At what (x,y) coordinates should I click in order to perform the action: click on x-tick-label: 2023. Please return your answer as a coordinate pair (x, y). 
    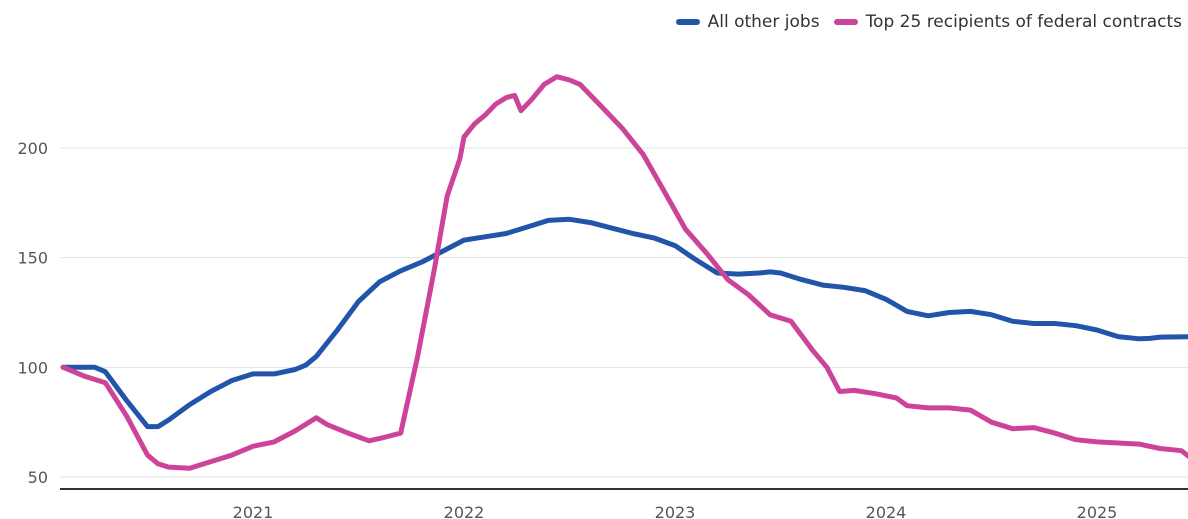
    Looking at the image, I should click on (675, 511).